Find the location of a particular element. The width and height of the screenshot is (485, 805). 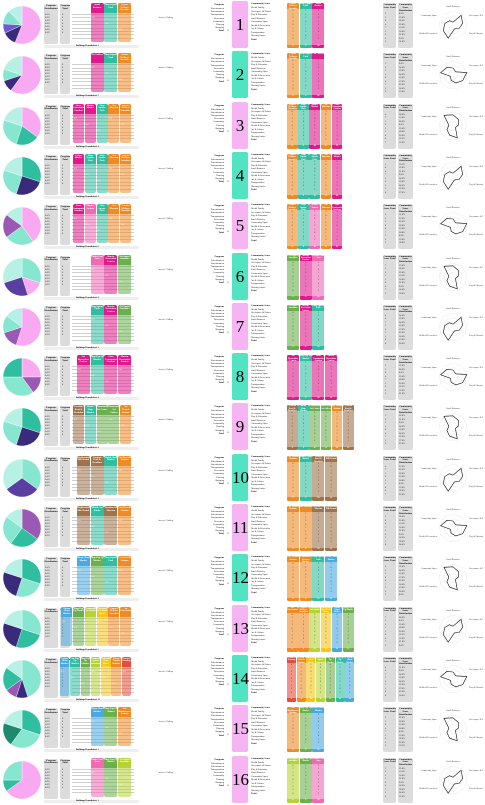

score-column: Entertain Live Music Venue23012301210 is located at coordinates (311, 679).